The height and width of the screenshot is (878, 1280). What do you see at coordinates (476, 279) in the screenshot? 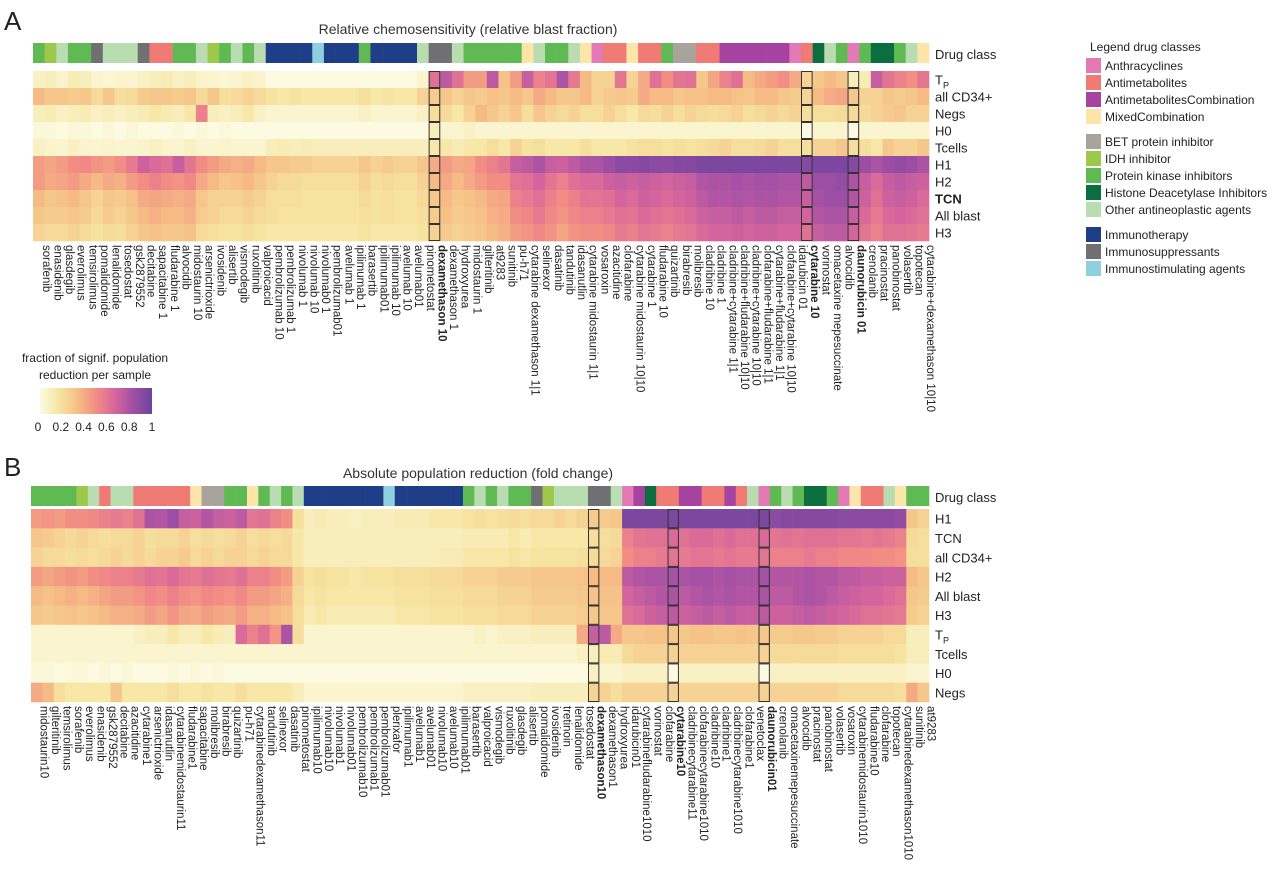
I see `column-label: midostaurin 1` at bounding box center [476, 279].